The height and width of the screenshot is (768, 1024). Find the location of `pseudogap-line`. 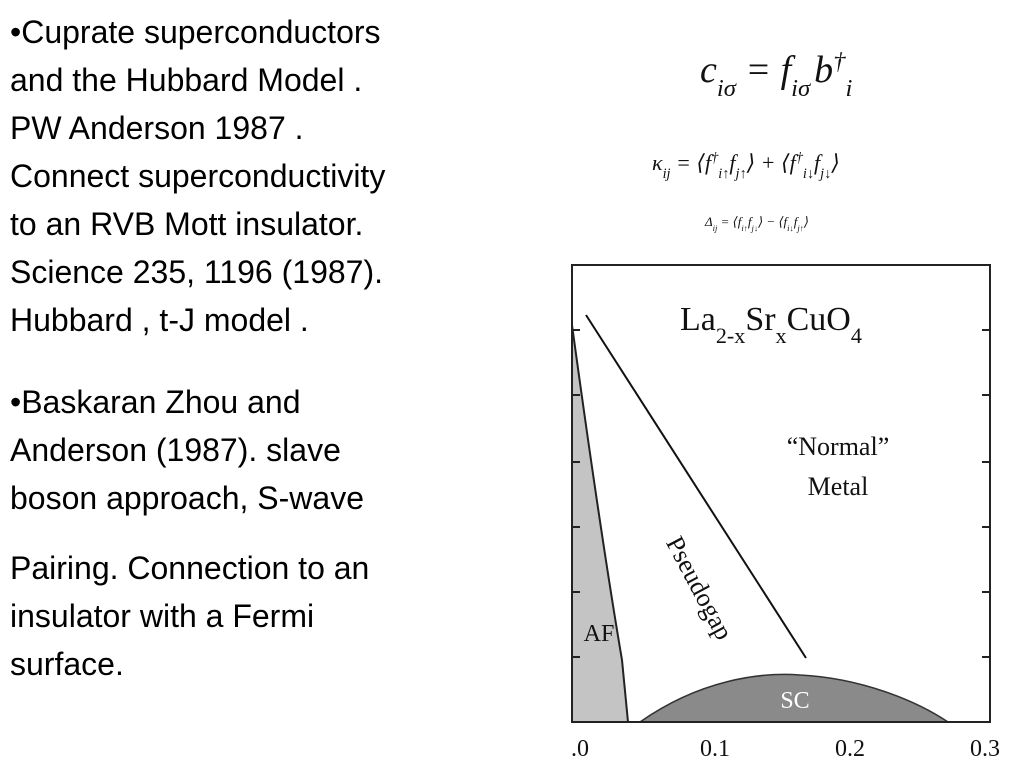

pseudogap-line is located at coordinates (696, 486).